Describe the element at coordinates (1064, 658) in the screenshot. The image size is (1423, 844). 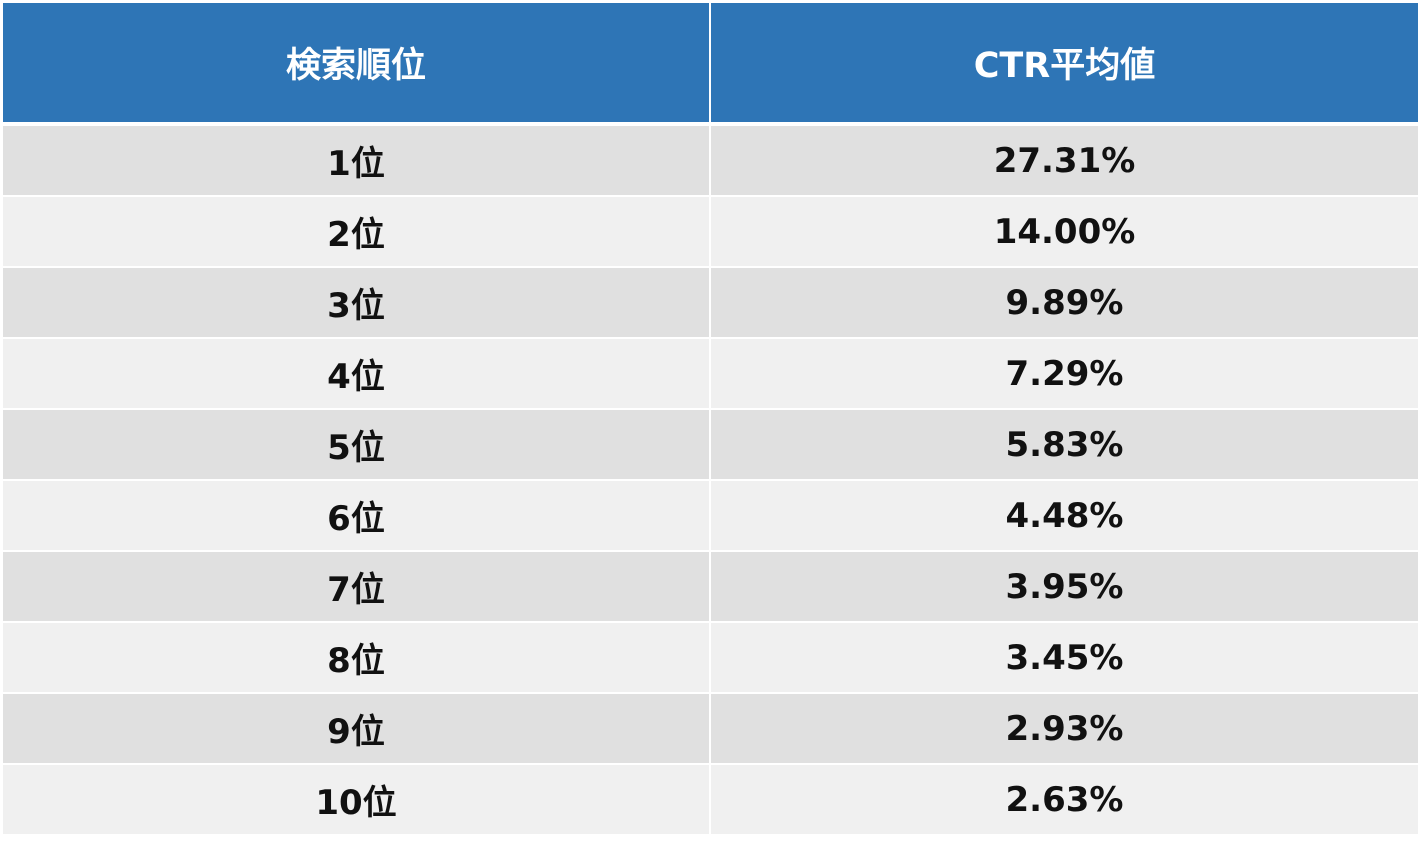
I see `ctr-cell: 3.45%` at that location.